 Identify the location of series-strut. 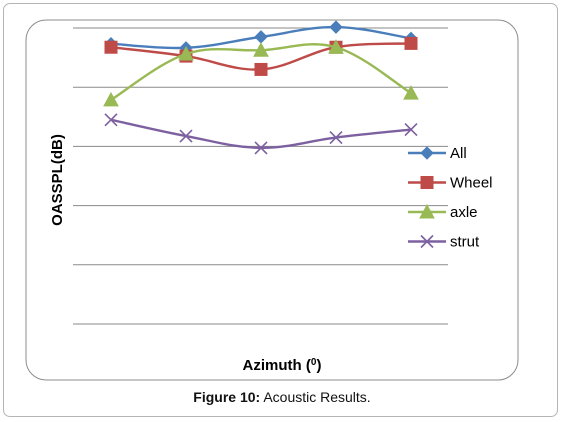
(261, 134).